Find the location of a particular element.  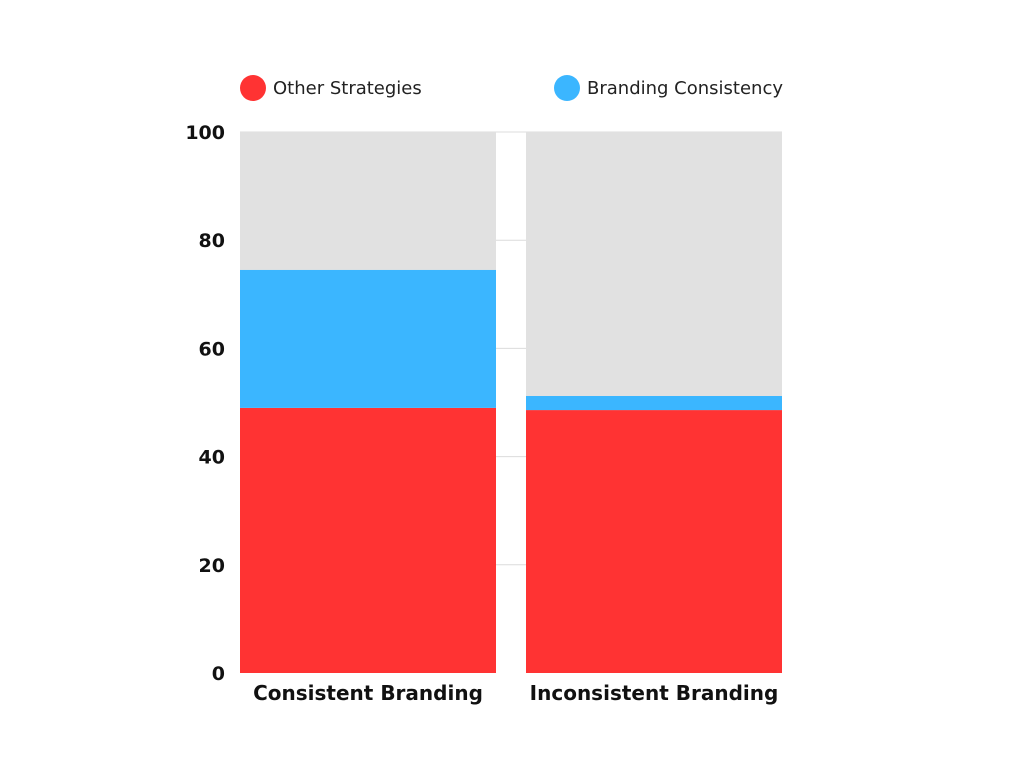

x-axis: Consistent Branding Inconsistent Branding is located at coordinates (515, 693).